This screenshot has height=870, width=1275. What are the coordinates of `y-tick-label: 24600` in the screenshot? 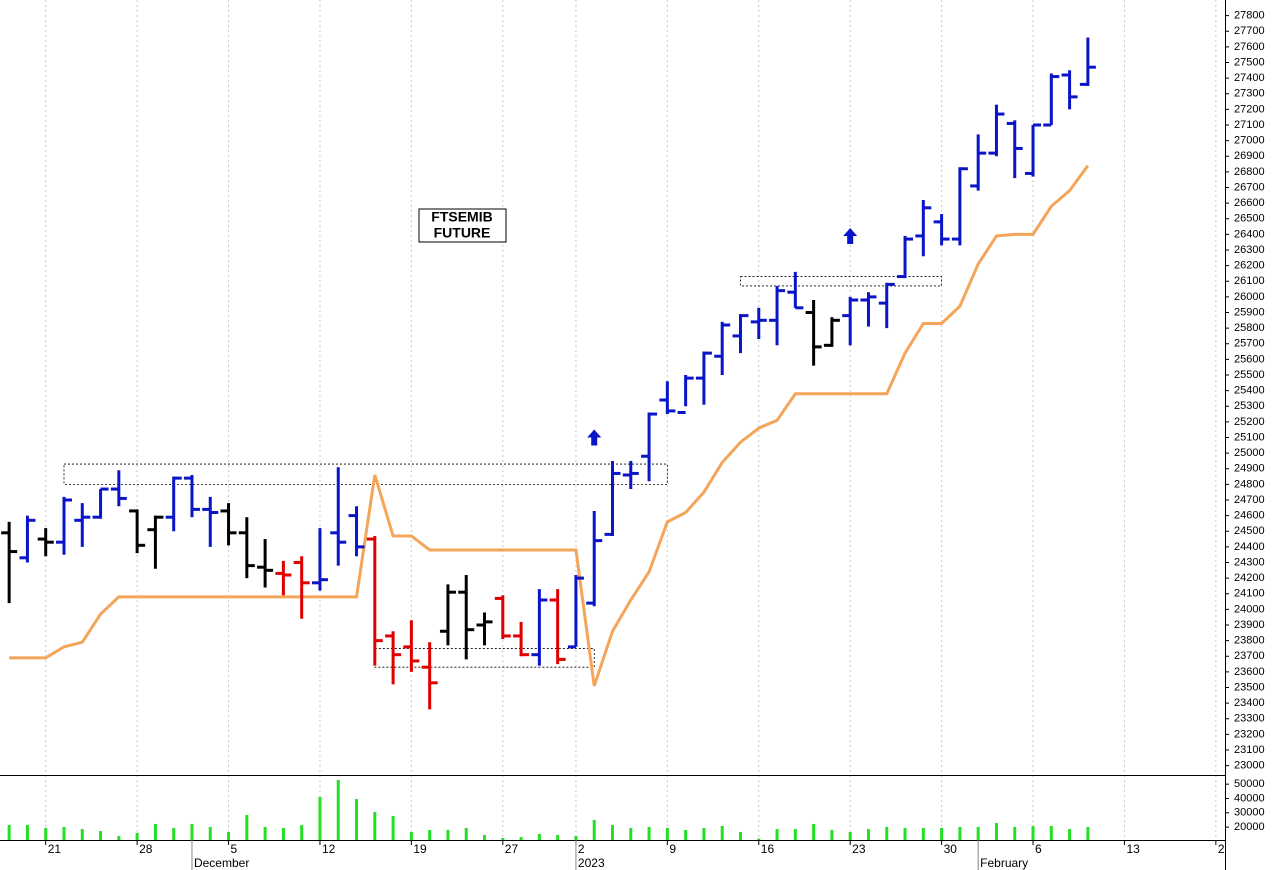 It's located at (1249, 516).